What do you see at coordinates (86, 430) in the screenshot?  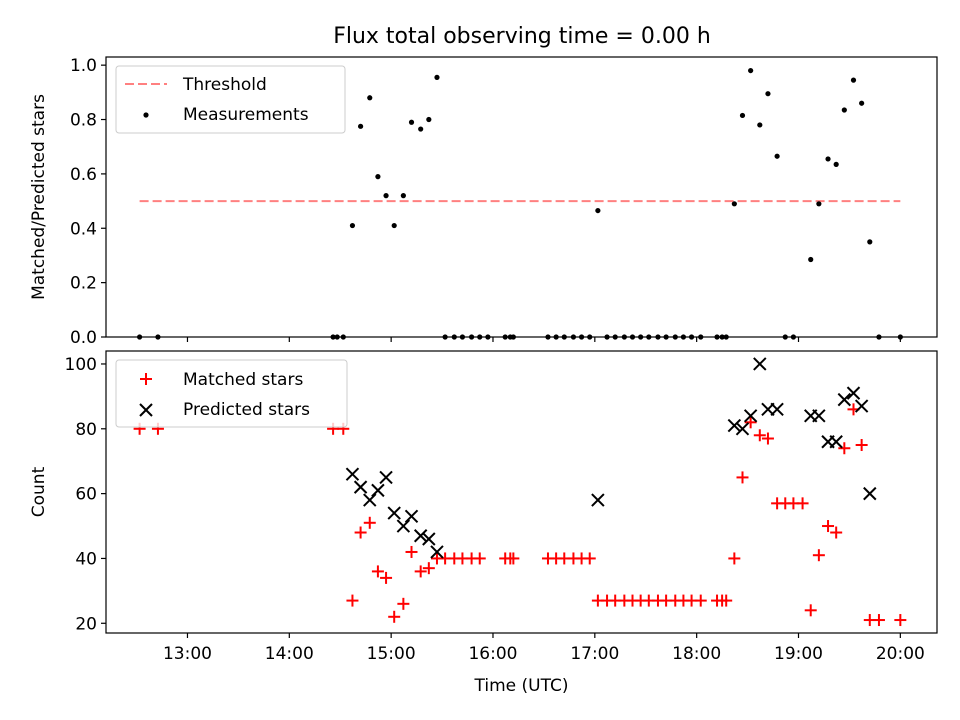 I see `y-tick-label: 80` at bounding box center [86, 430].